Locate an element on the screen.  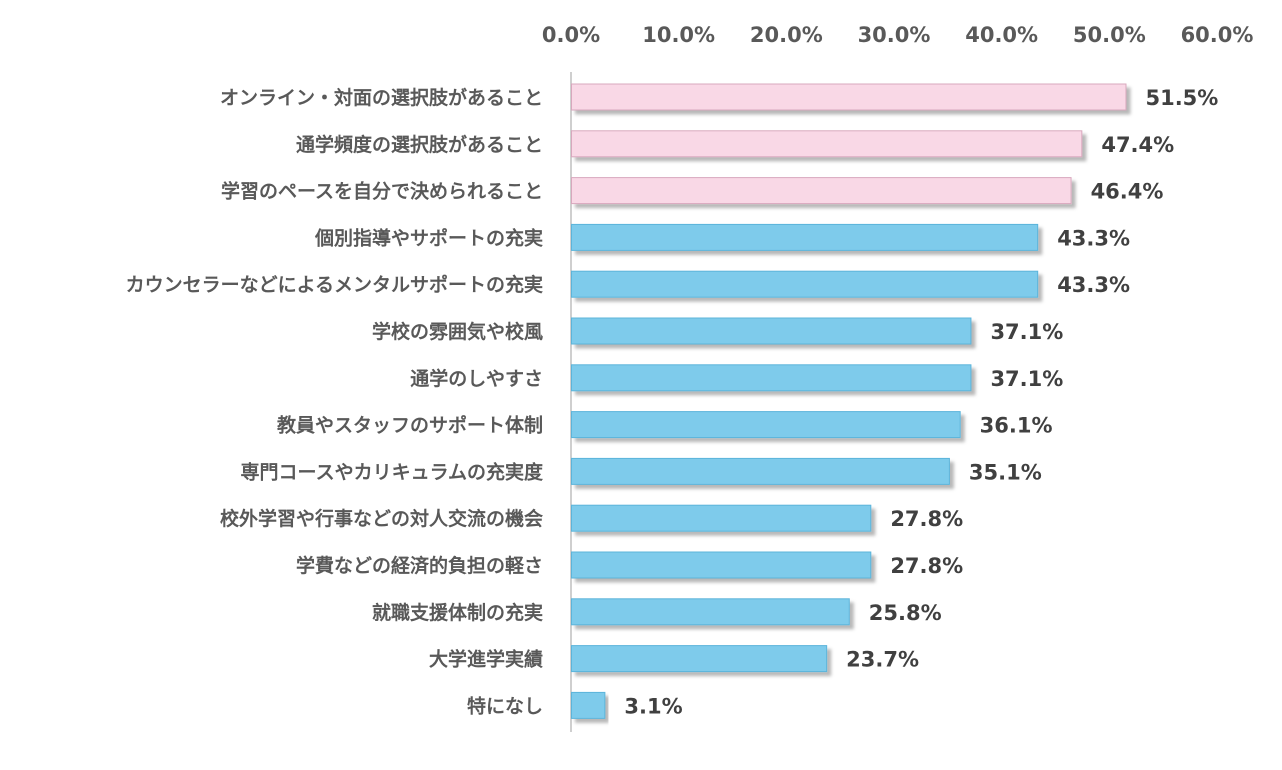
data-label: 3.1% is located at coordinates (653, 706).